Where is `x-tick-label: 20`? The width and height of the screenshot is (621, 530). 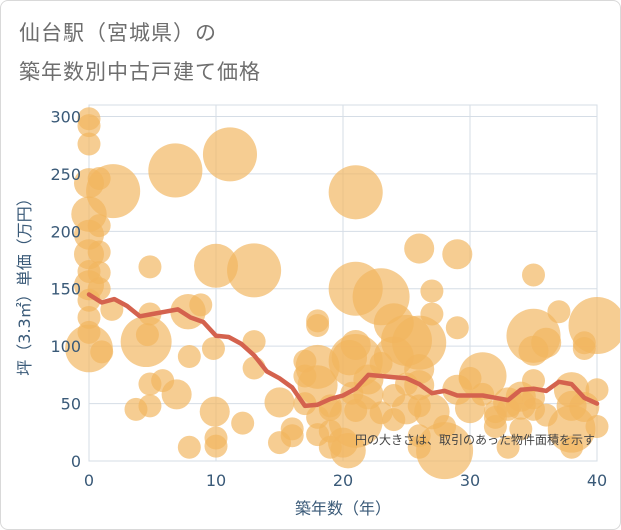 x-tick-label: 20 is located at coordinates (343, 480).